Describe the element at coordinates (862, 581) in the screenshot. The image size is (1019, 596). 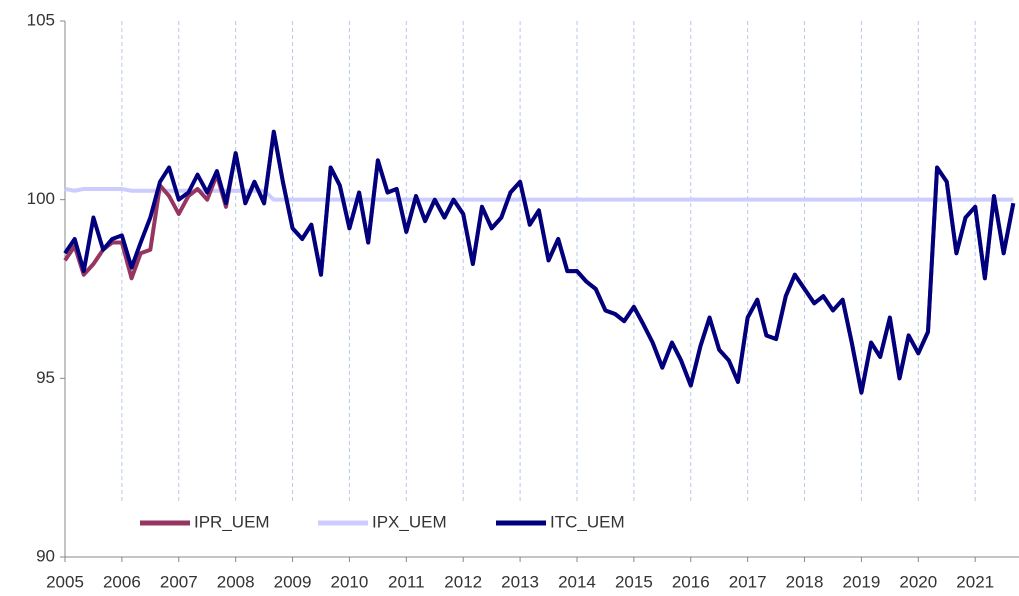
I see `x-tick-label: 2019` at that location.